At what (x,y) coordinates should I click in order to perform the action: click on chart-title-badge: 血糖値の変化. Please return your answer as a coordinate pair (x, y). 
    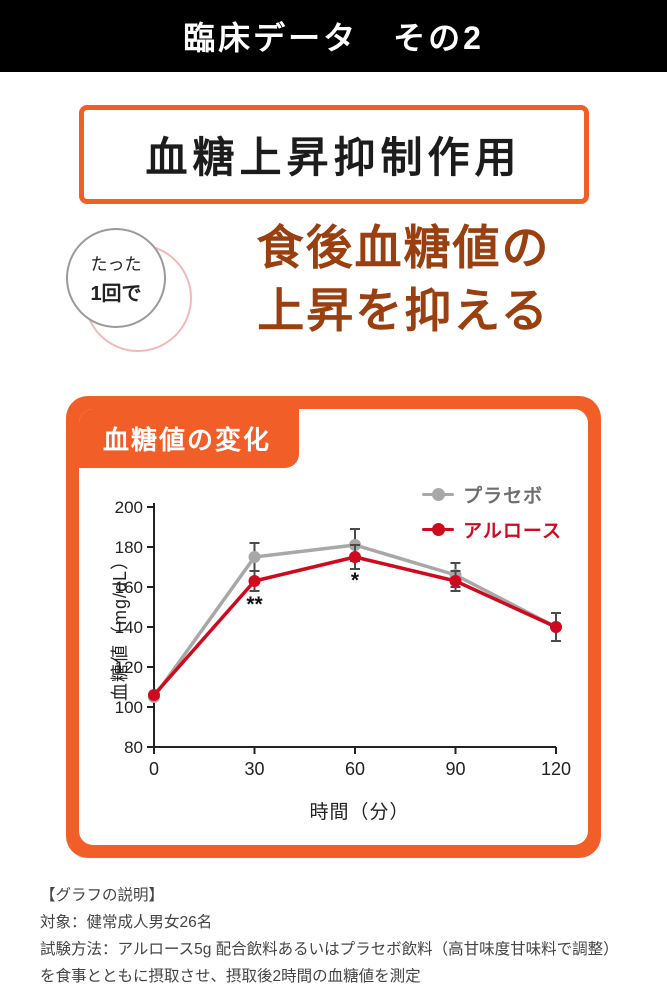
    Looking at the image, I should click on (189, 438).